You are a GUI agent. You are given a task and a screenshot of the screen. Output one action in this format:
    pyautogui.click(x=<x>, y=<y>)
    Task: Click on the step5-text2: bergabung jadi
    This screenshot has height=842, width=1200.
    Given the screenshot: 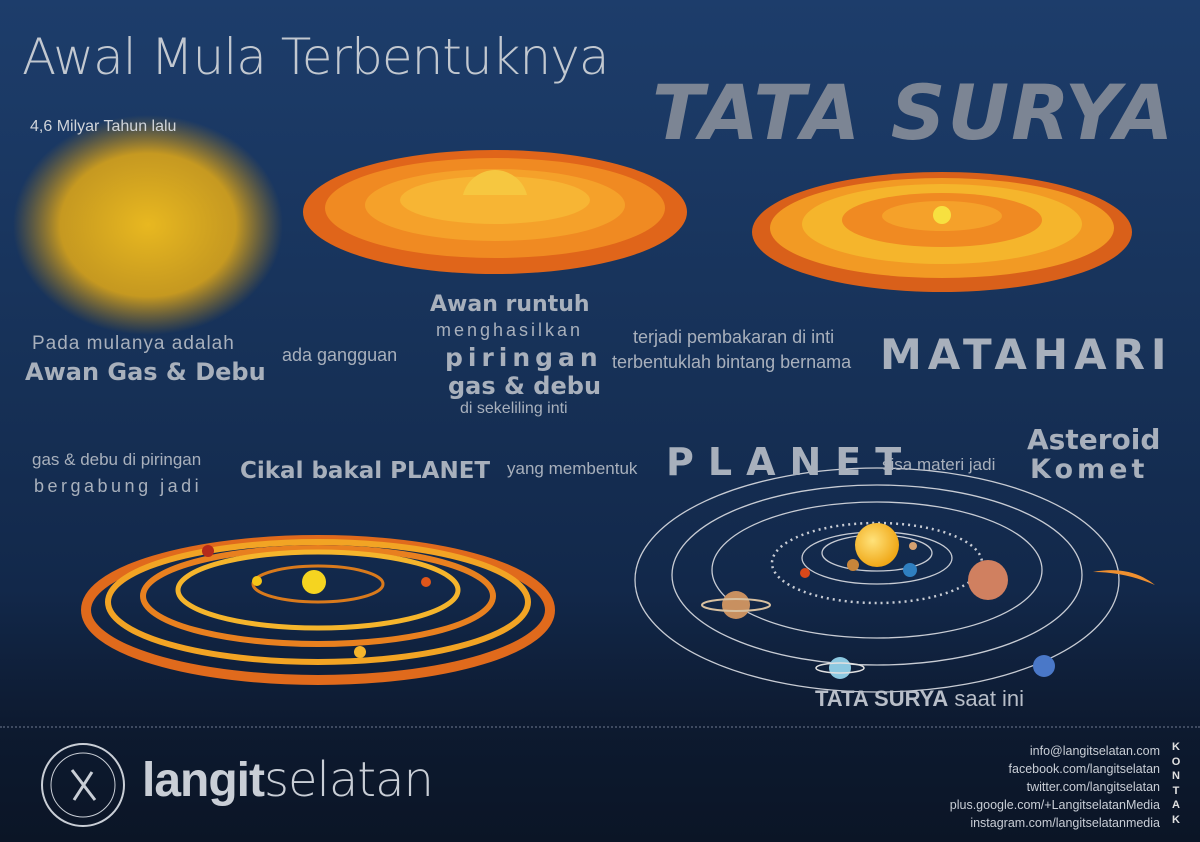 What is the action you would take?
    pyautogui.click(x=118, y=486)
    